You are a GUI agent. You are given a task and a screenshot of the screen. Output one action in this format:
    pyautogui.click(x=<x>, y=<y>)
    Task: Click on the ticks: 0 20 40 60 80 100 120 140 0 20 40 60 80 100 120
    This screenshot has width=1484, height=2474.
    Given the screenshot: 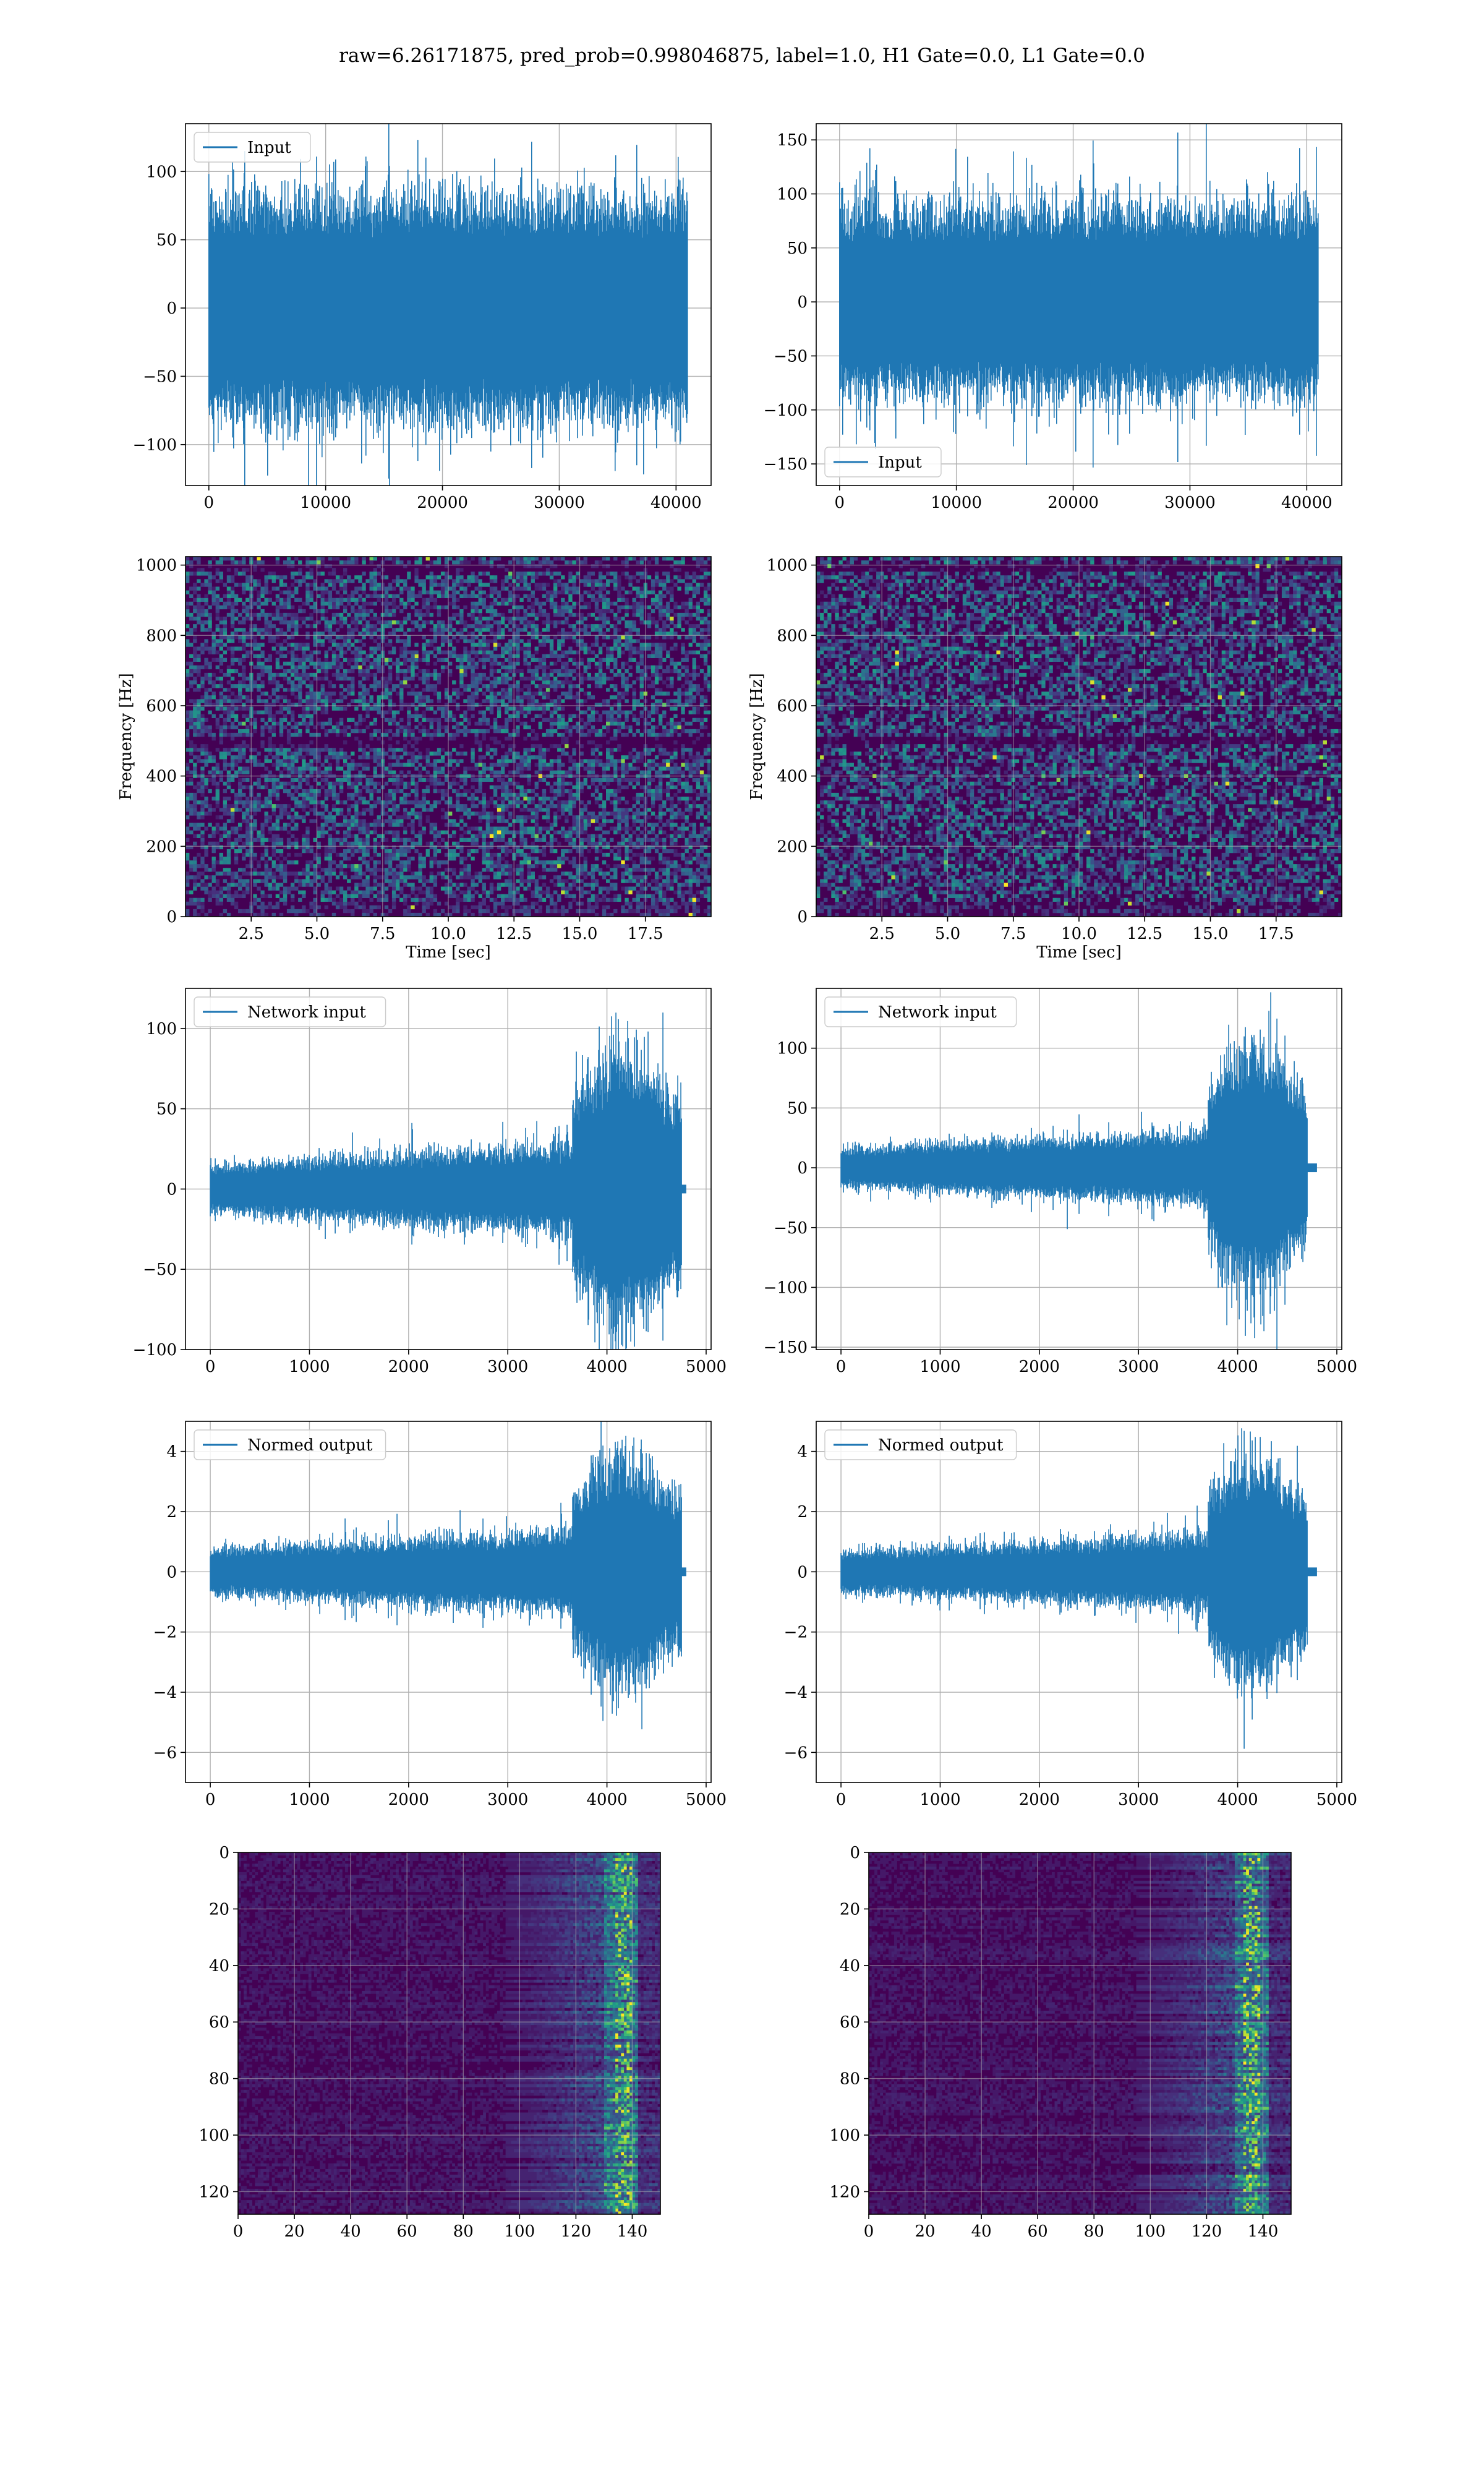 What is the action you would take?
    pyautogui.click(x=422, y=2043)
    